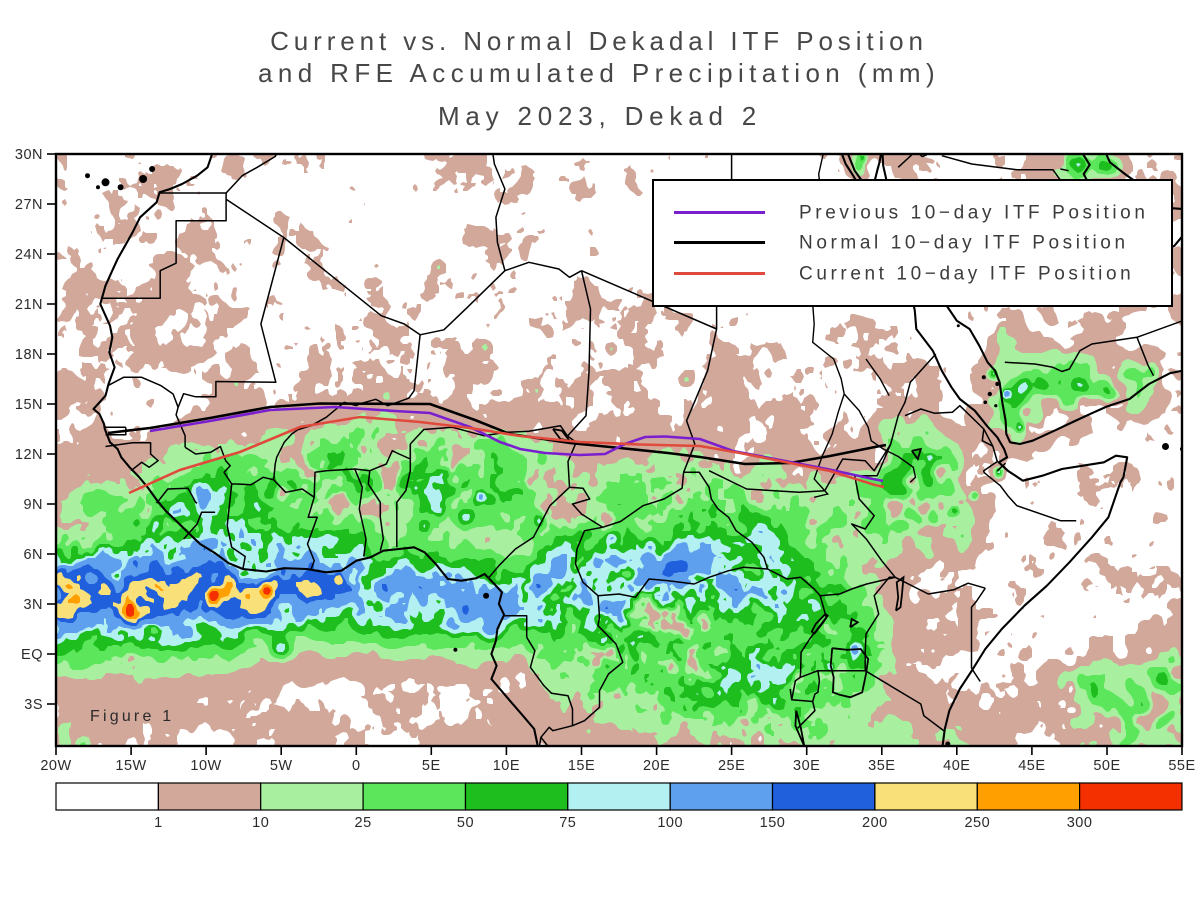 This screenshot has width=1200, height=900. I want to click on svg-text: 200, so click(875, 823).